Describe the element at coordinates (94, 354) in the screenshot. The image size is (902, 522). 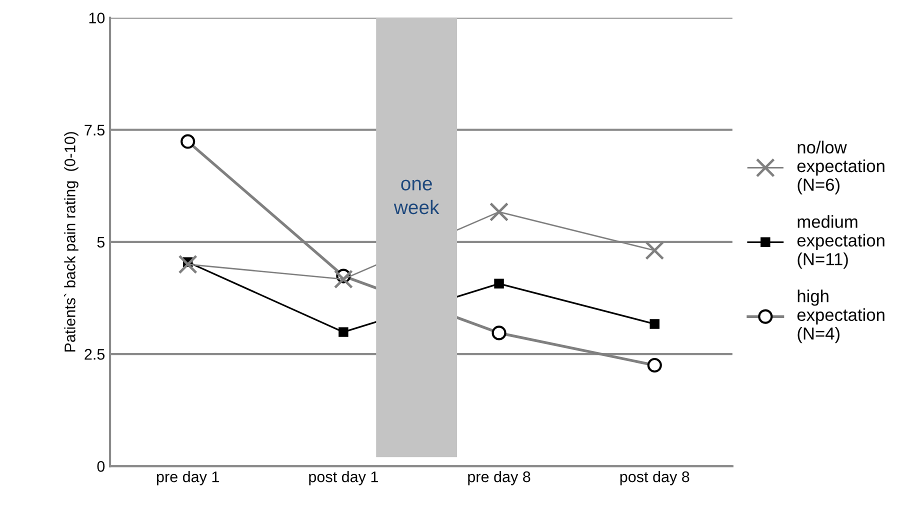
I see `y-tick-label: 2.5` at that location.